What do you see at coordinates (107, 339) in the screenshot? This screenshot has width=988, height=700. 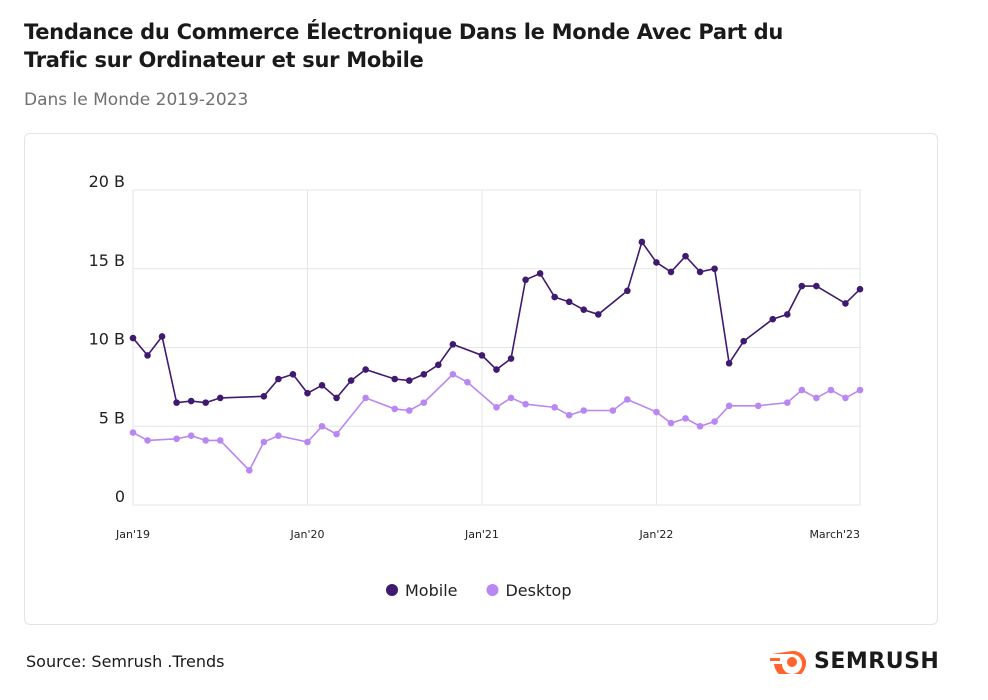 I see `y-tick-label: 10 B` at bounding box center [107, 339].